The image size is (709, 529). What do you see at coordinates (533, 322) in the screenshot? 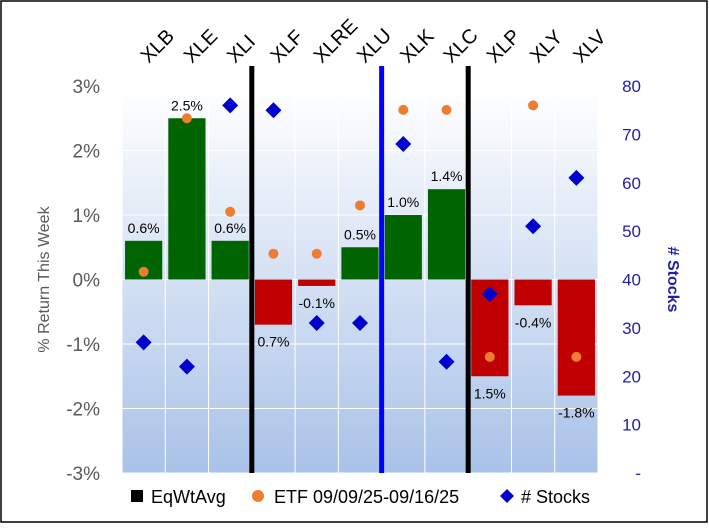
I see `data-label-xly: -0.4%` at bounding box center [533, 322].